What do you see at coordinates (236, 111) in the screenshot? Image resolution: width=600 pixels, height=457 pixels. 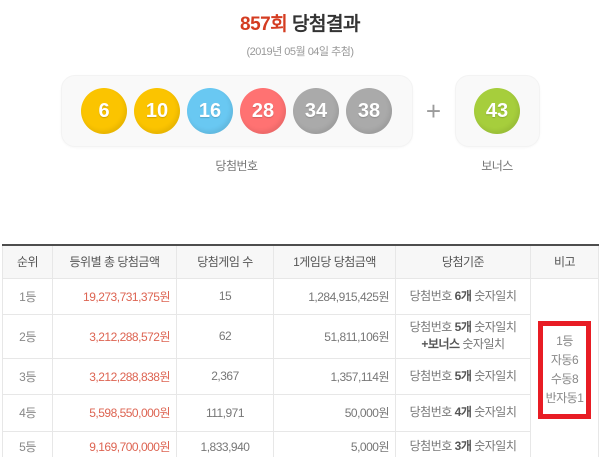 I see `winning-numbers-card: 6 10 16 28 34 38` at bounding box center [236, 111].